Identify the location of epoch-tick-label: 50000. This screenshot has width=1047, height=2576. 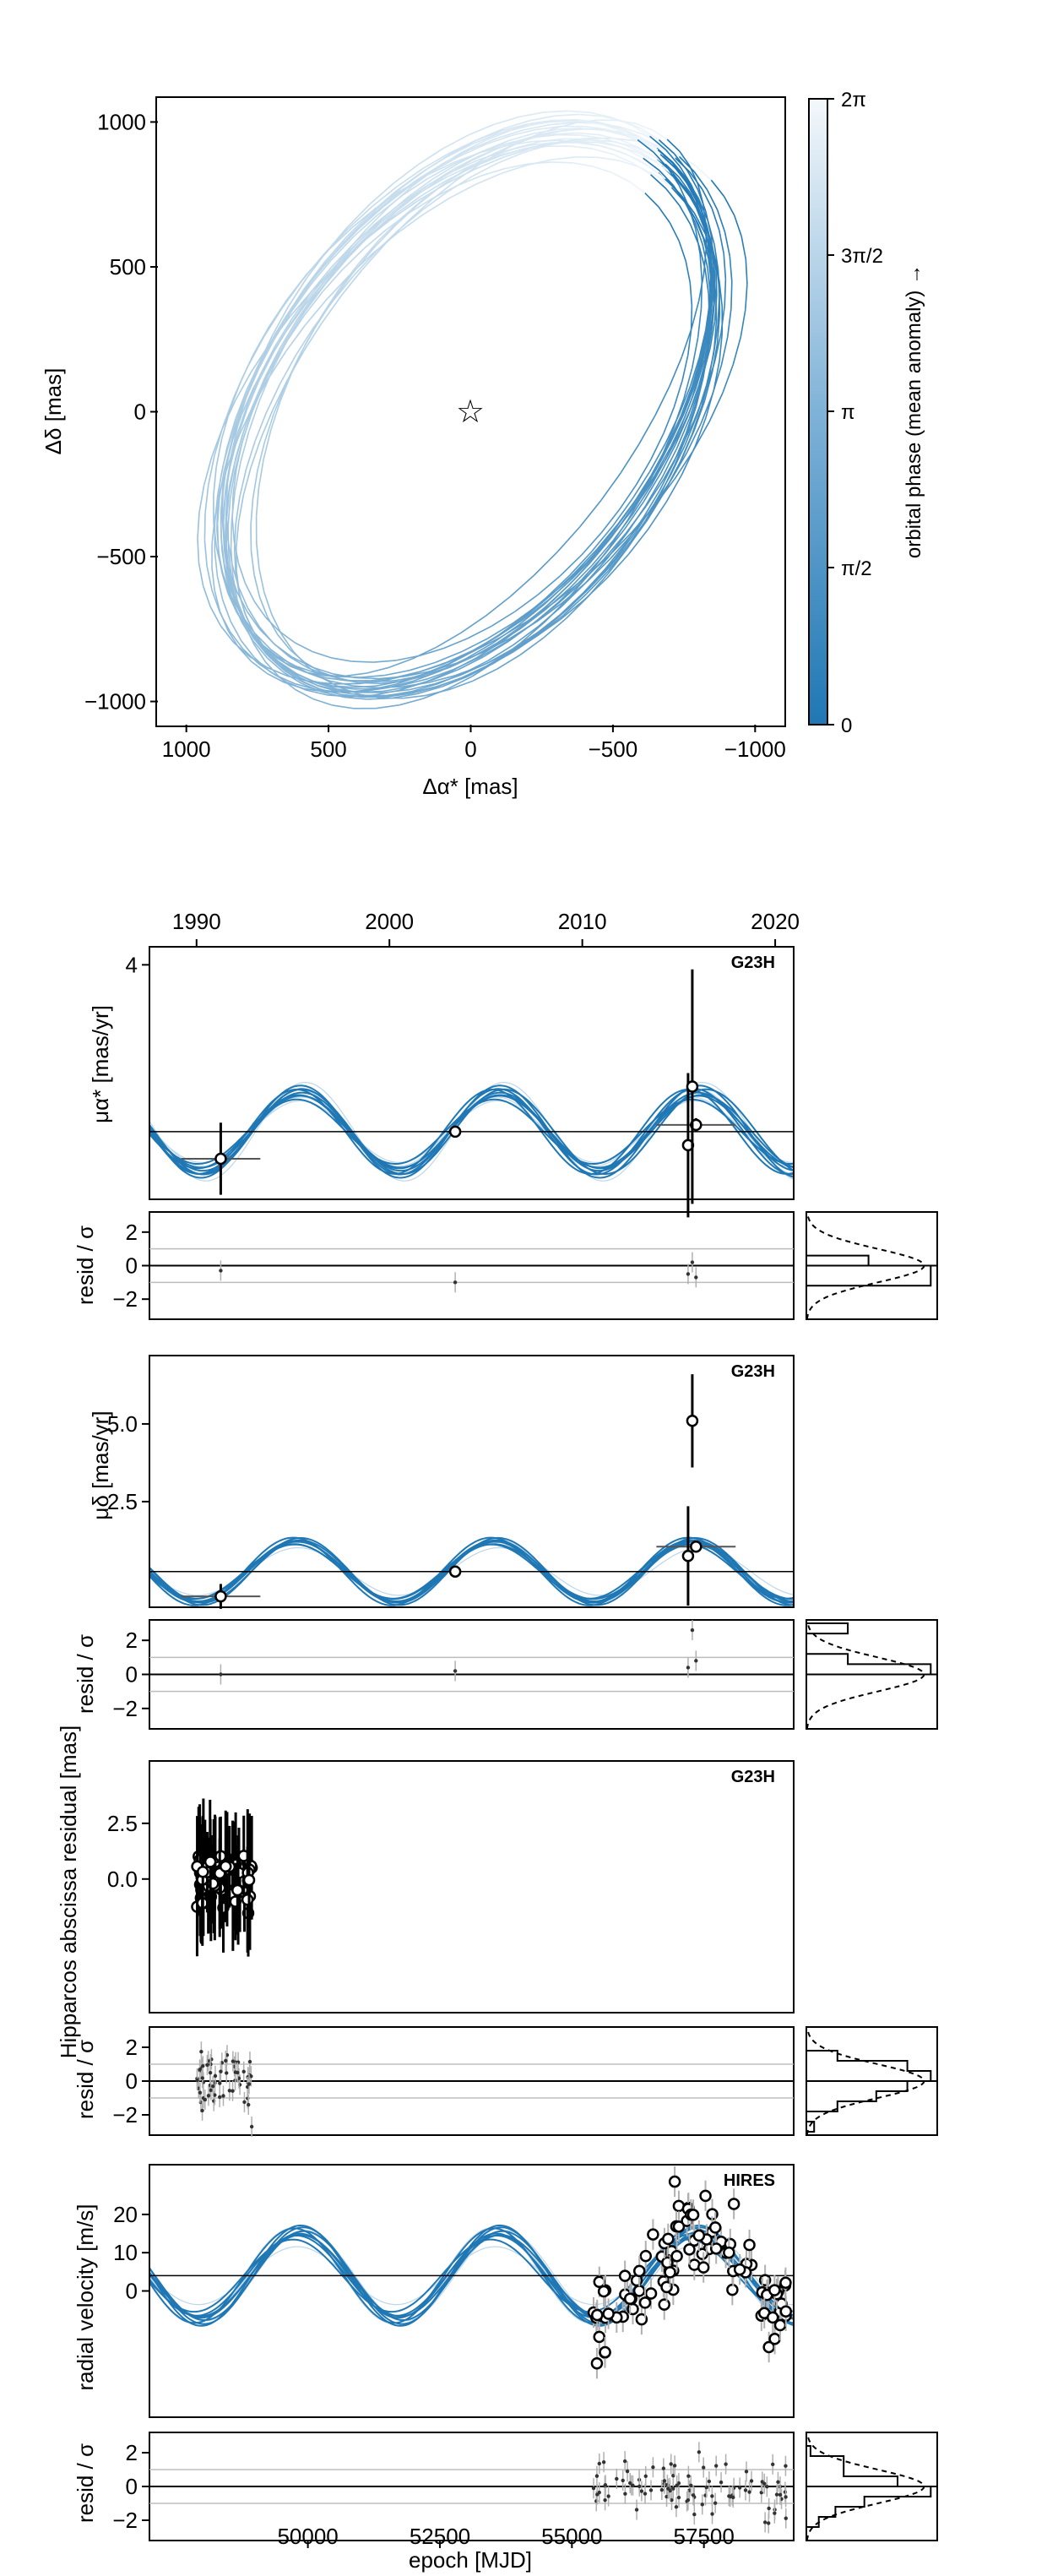
(307, 2536).